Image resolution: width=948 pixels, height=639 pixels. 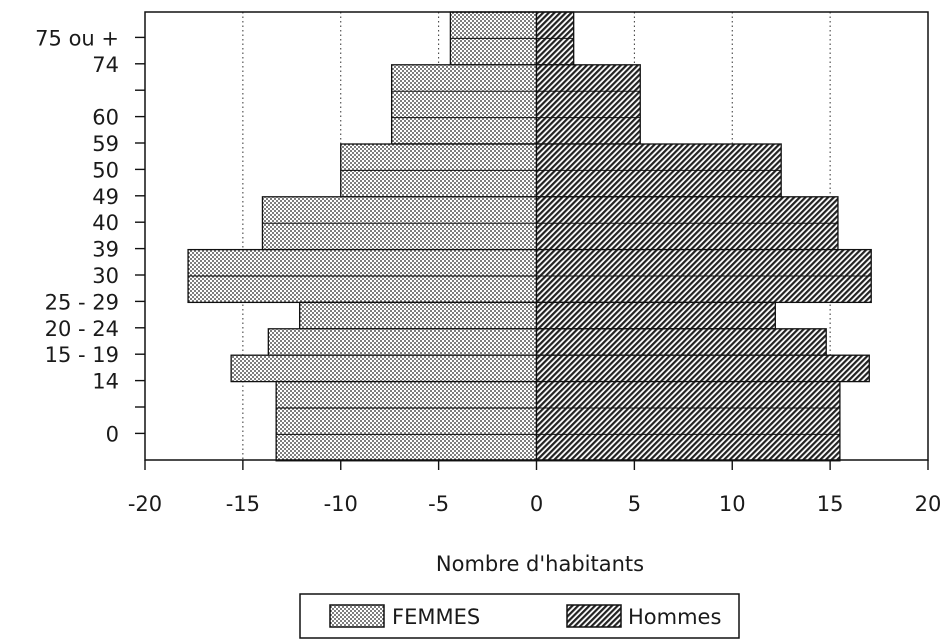 I want to click on x-axis-ticks: -20 -15 -10 -5 0 5 10 15 20, so click(x=535, y=488).